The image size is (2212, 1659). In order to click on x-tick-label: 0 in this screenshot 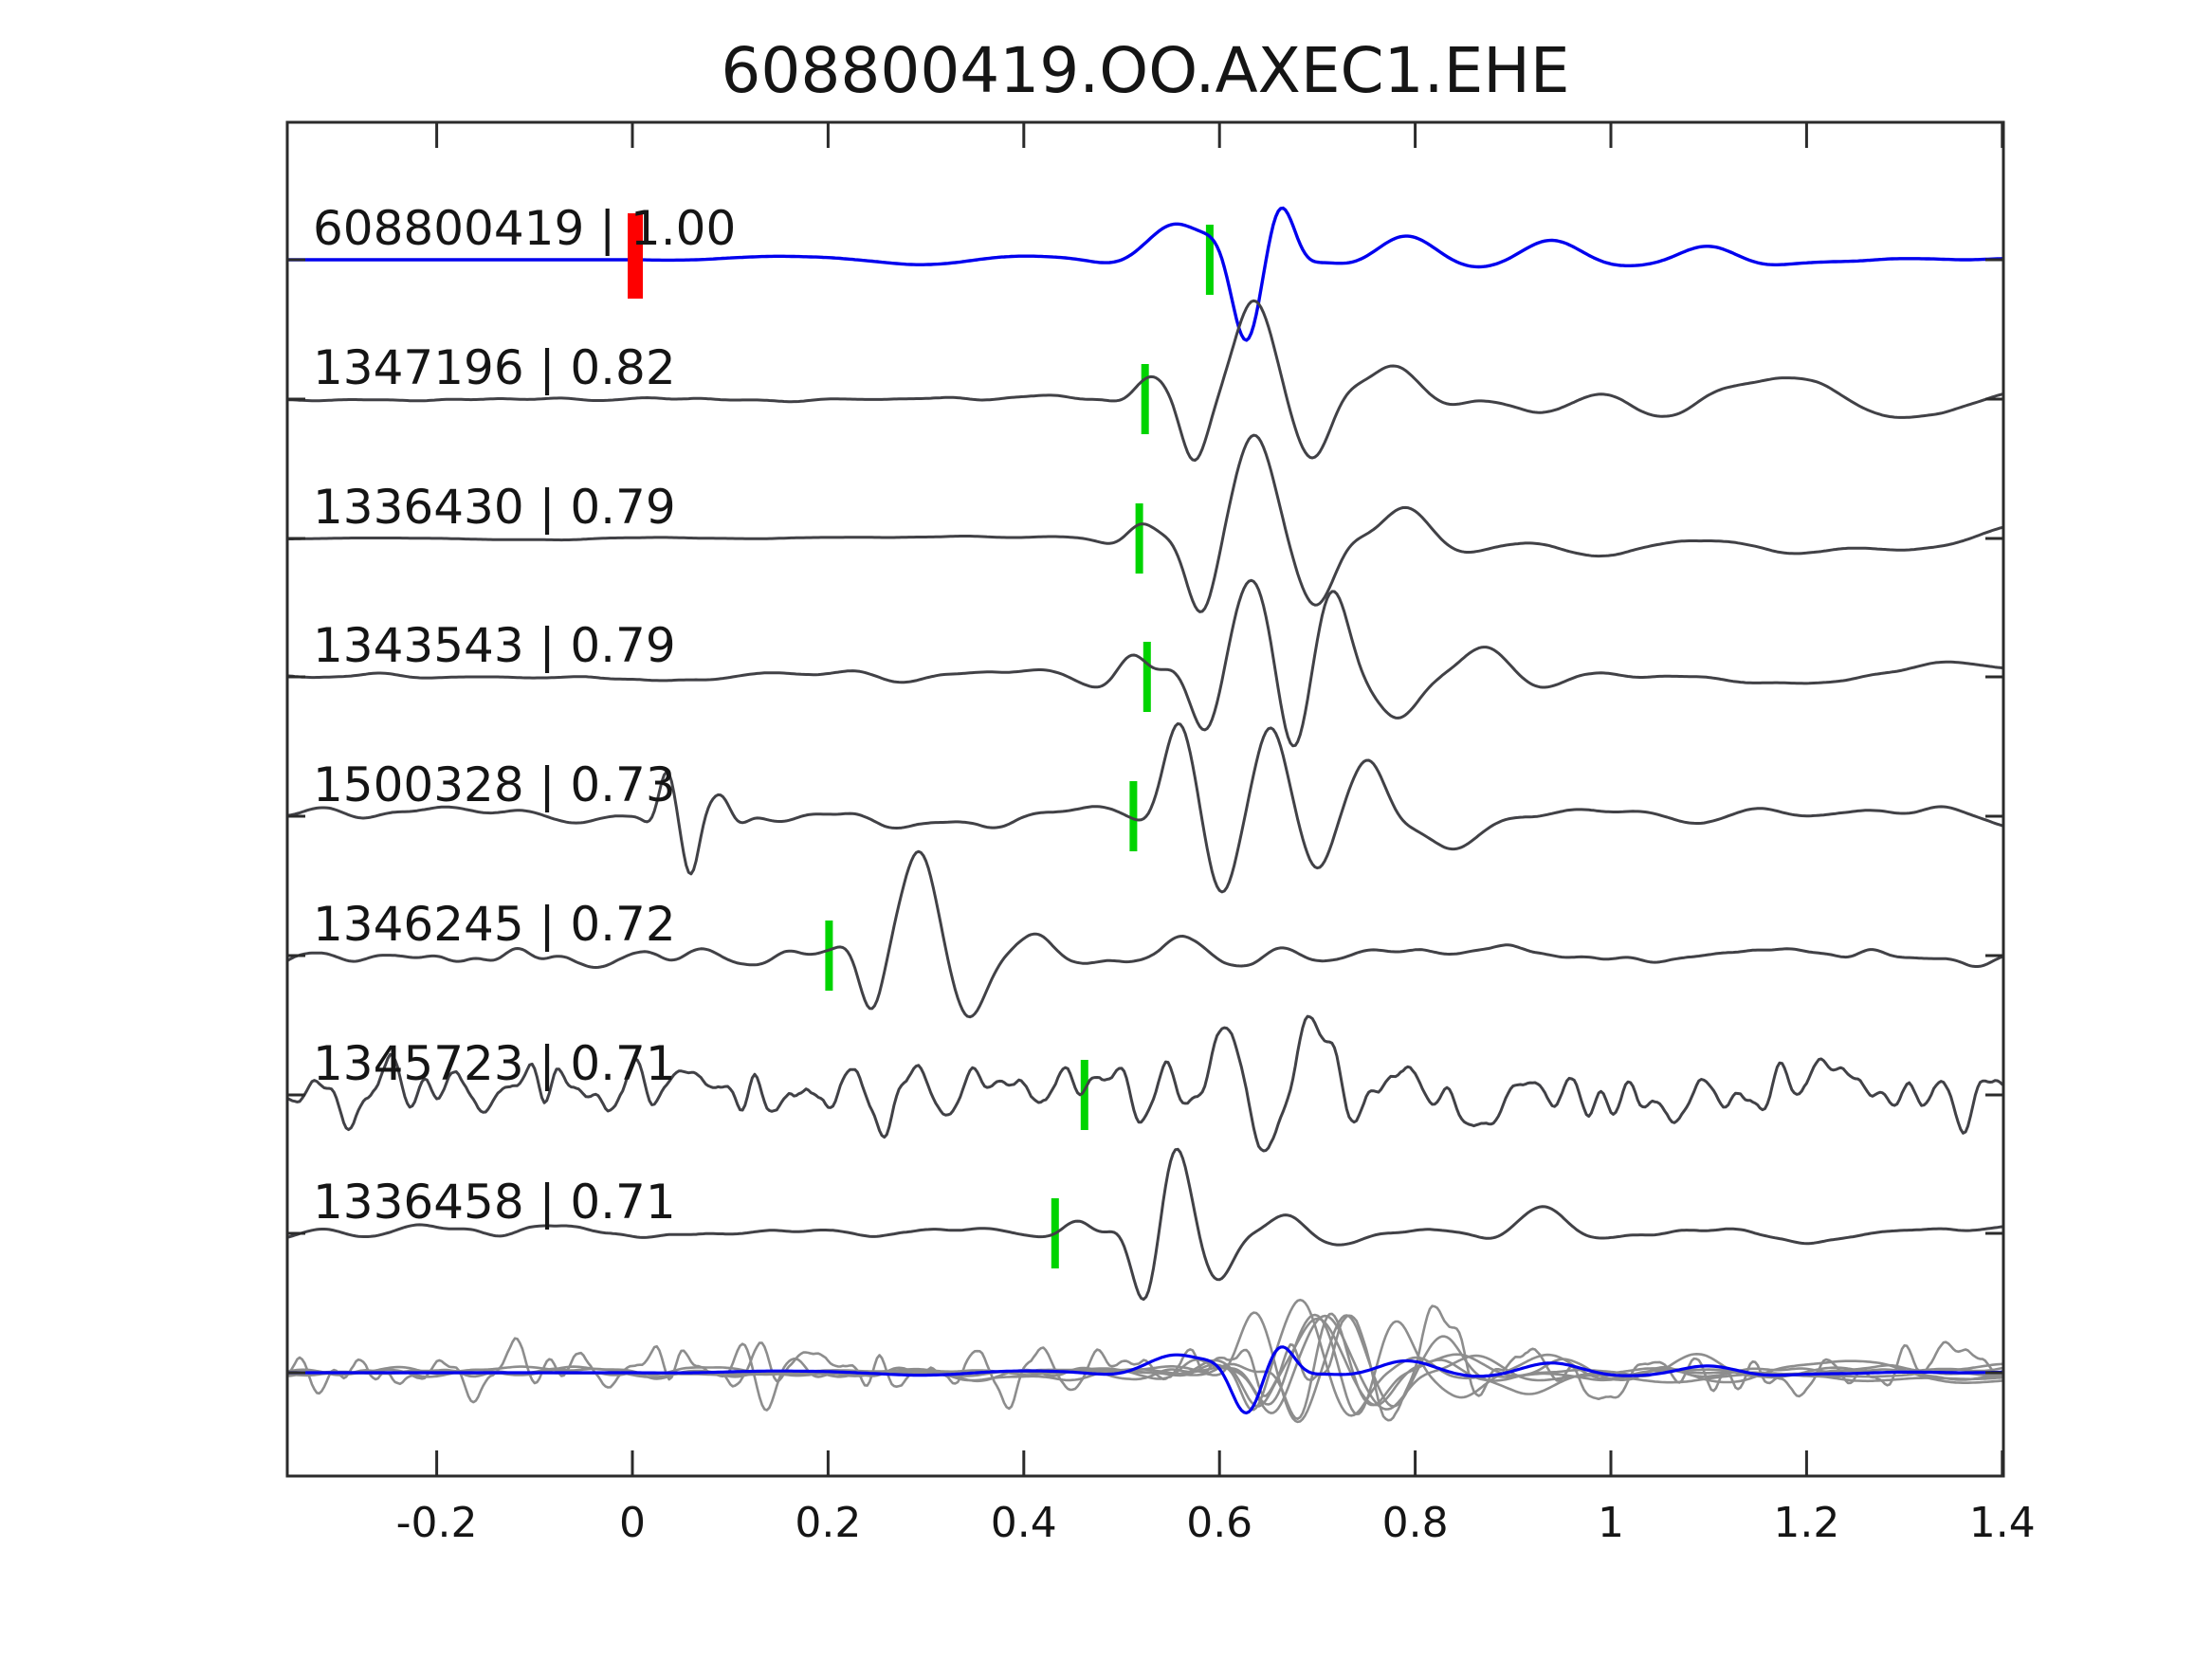, I will do `click(632, 1523)`.